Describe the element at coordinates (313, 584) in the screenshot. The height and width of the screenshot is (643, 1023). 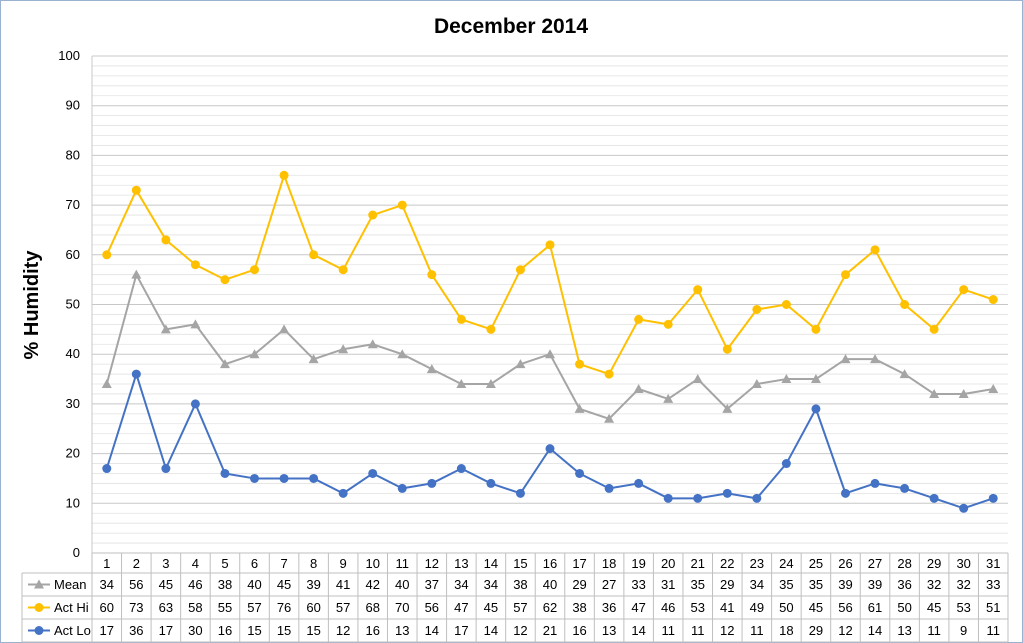
I see `table-cell-value: 39` at that location.